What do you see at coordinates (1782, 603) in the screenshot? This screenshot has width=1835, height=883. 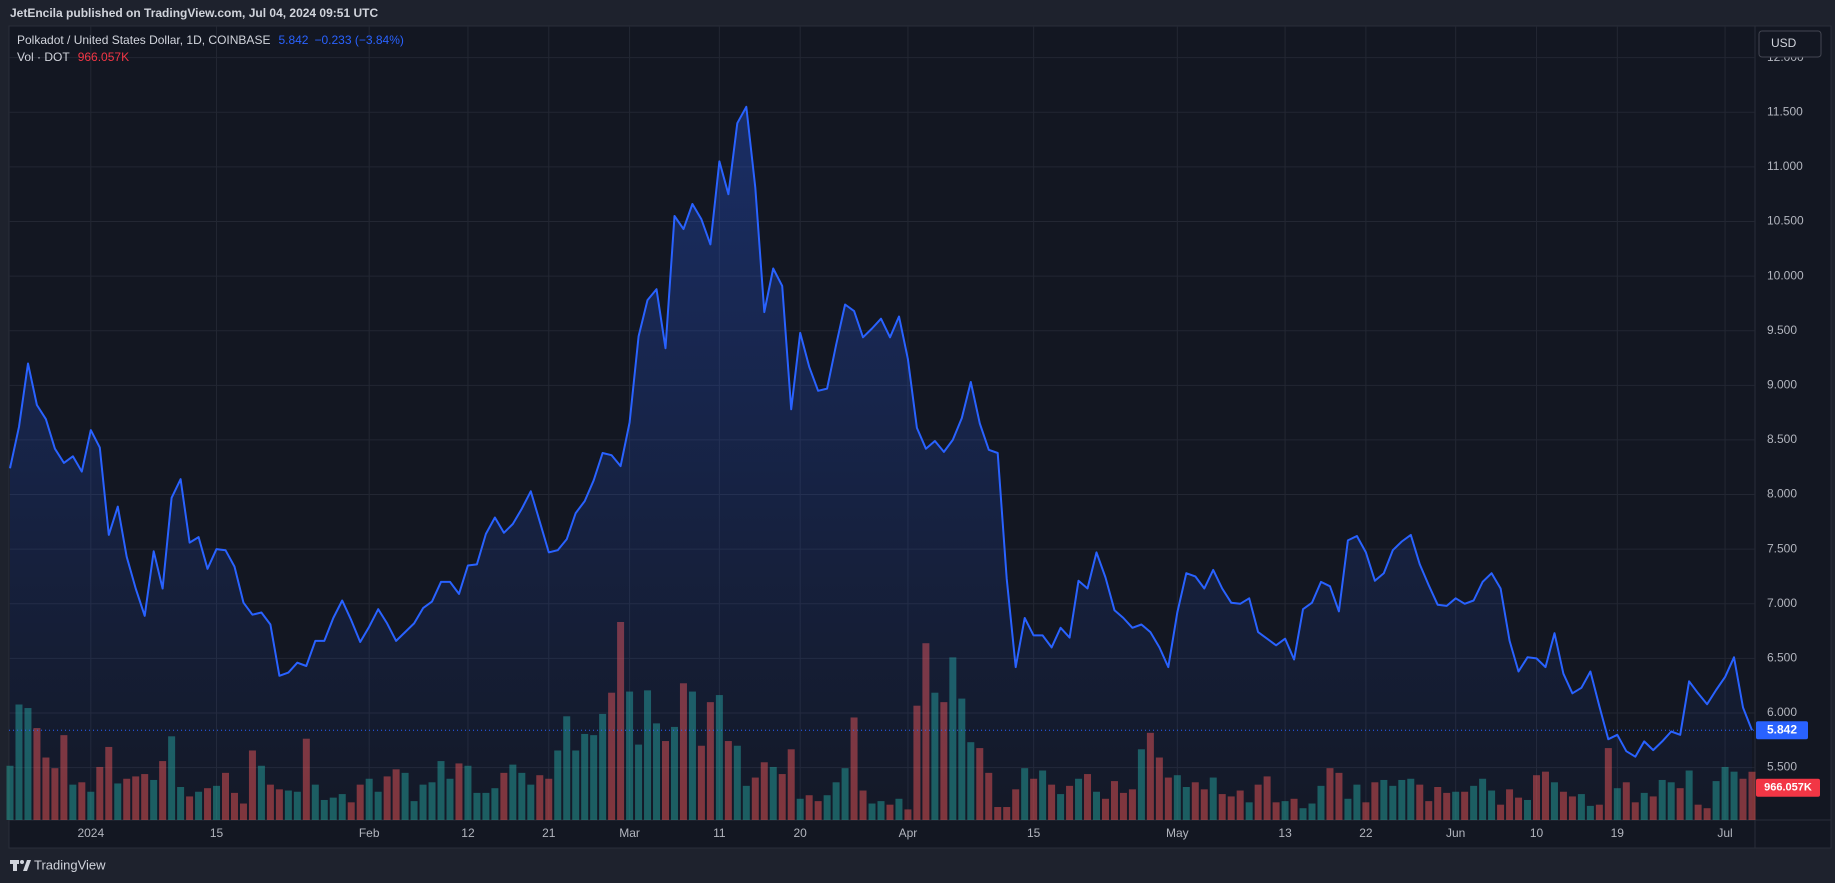 I see `y-tick-label: 7.000` at bounding box center [1782, 603].